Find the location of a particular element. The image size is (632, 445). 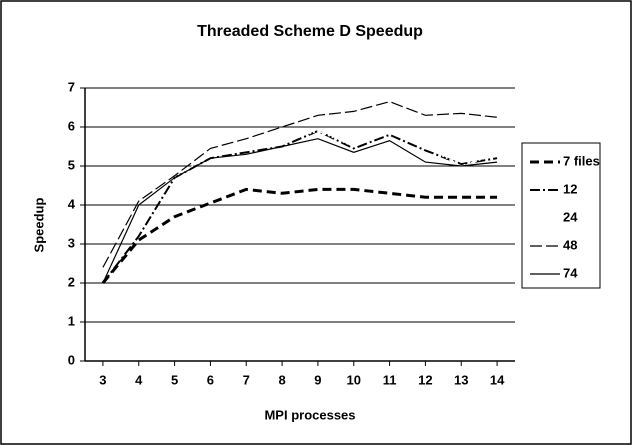

x-tick-label: 12 is located at coordinates (425, 379).